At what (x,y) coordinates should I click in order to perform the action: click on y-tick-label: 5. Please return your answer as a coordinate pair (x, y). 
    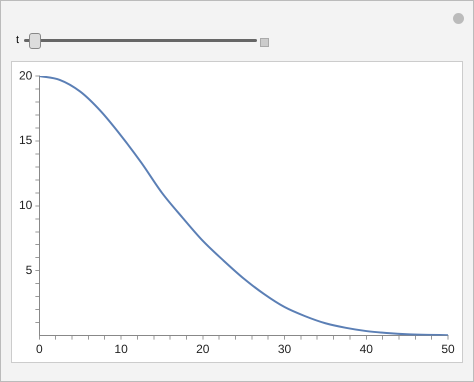
    Looking at the image, I should click on (29, 270).